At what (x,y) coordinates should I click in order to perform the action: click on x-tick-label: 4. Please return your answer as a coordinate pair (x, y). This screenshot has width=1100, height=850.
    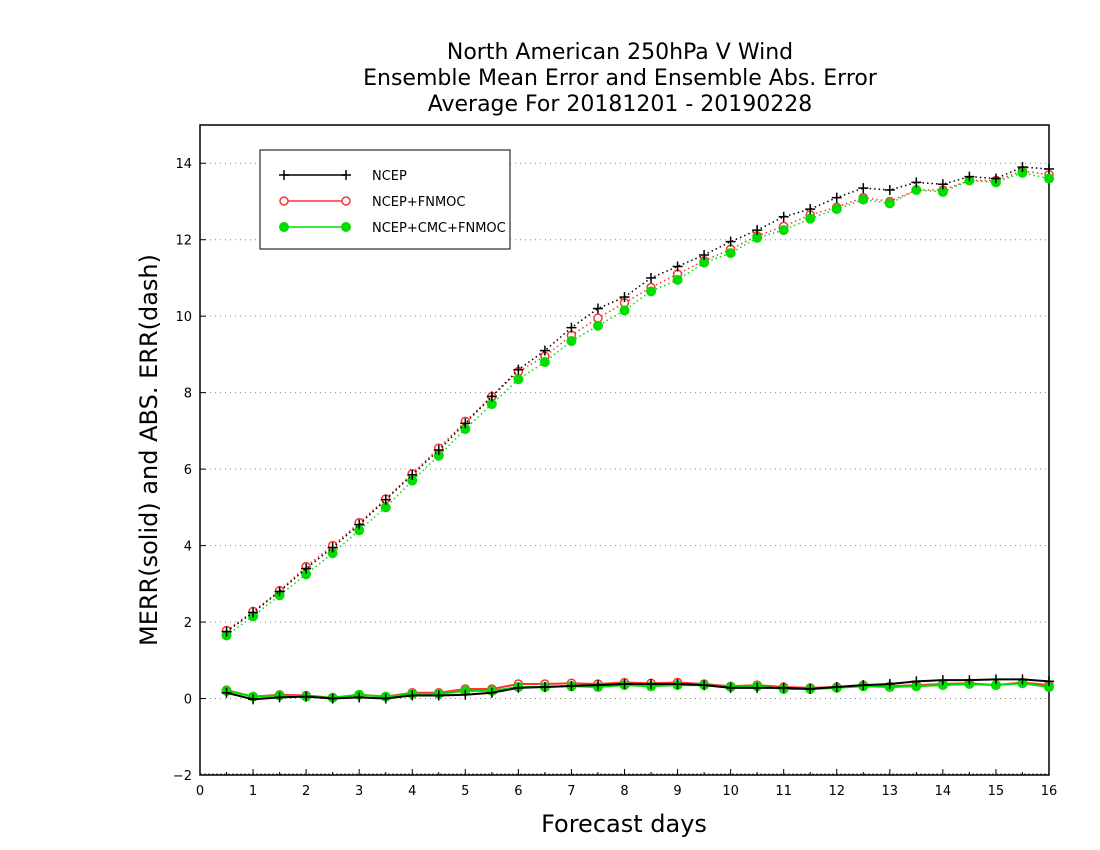
    Looking at the image, I should click on (412, 791).